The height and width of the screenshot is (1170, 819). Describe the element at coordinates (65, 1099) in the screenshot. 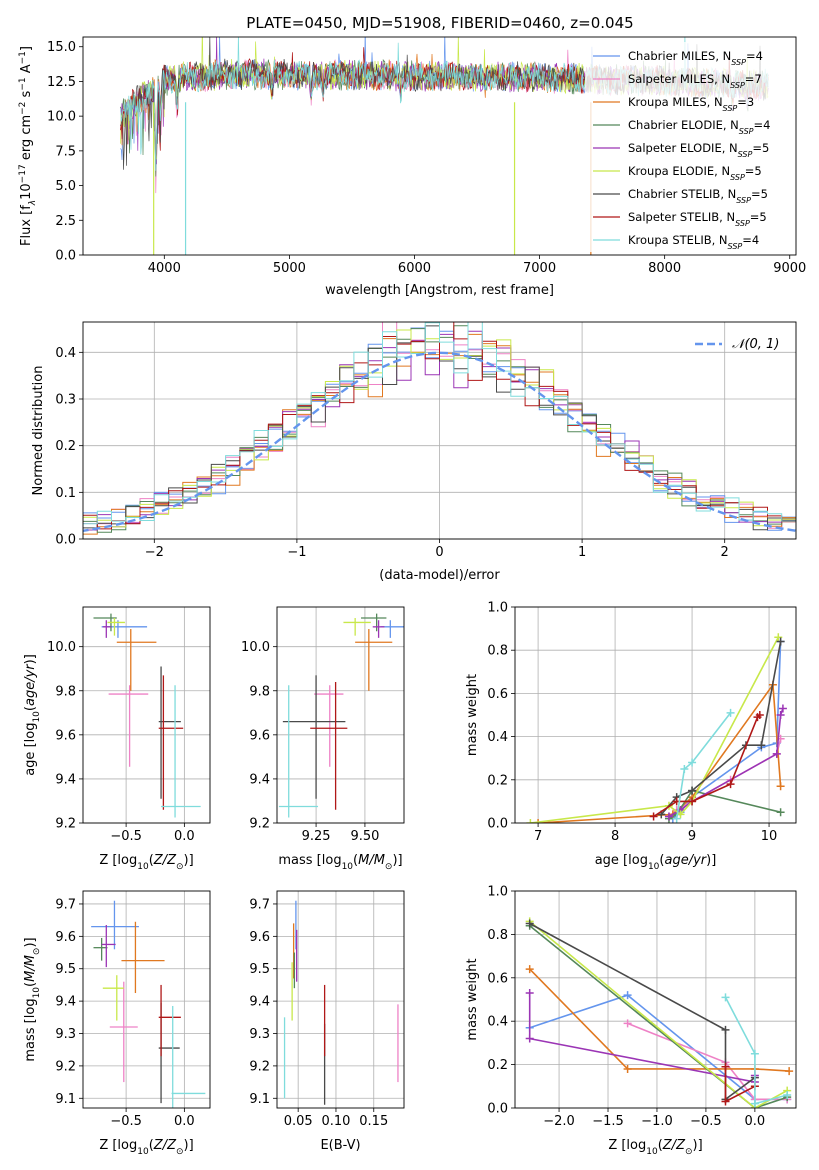

I see `y-tick-label: 9.1` at that location.